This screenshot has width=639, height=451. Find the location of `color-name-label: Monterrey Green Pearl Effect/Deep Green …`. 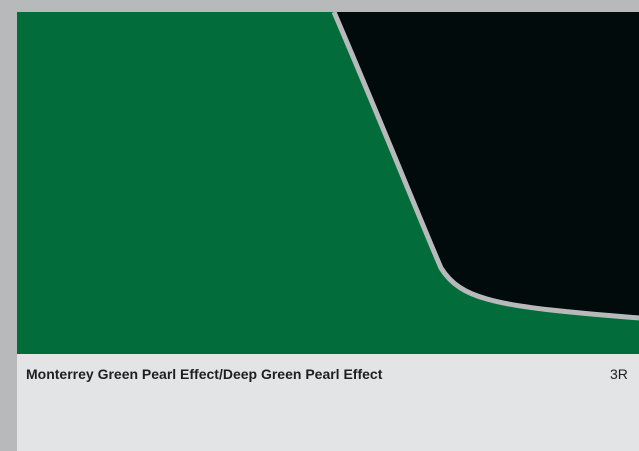

color-name-label: Monterrey Green Pearl Effect/Deep Green … is located at coordinates (204, 374).